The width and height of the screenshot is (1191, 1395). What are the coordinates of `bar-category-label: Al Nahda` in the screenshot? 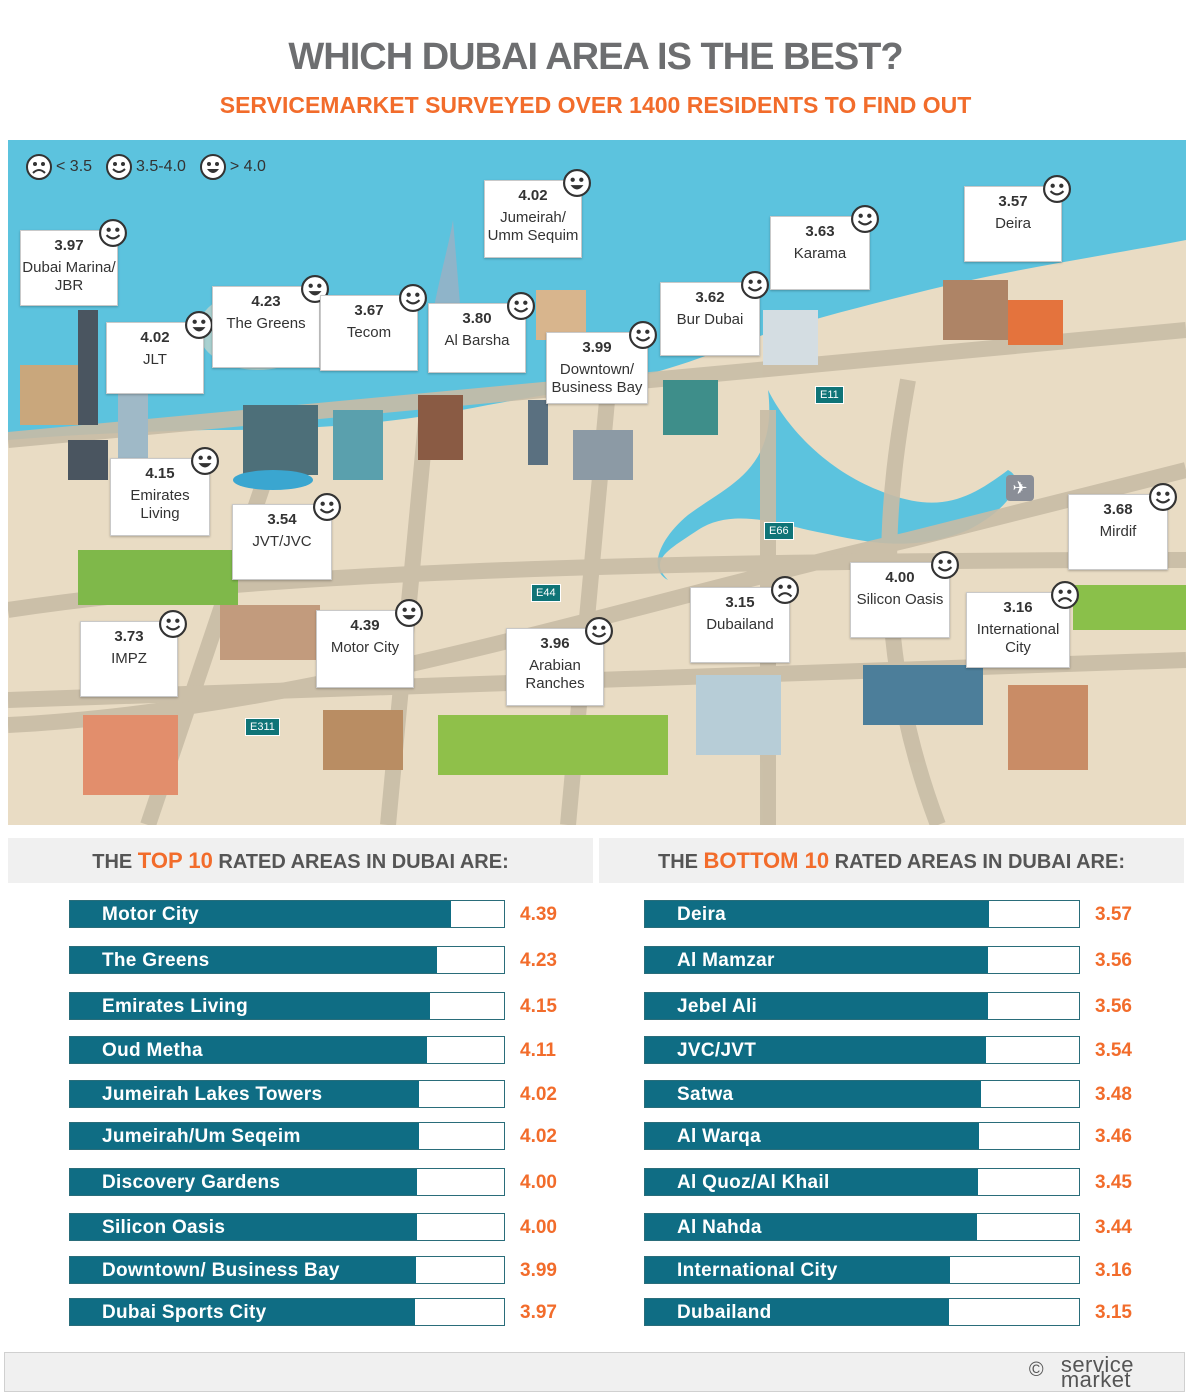 It's located at (719, 1227).